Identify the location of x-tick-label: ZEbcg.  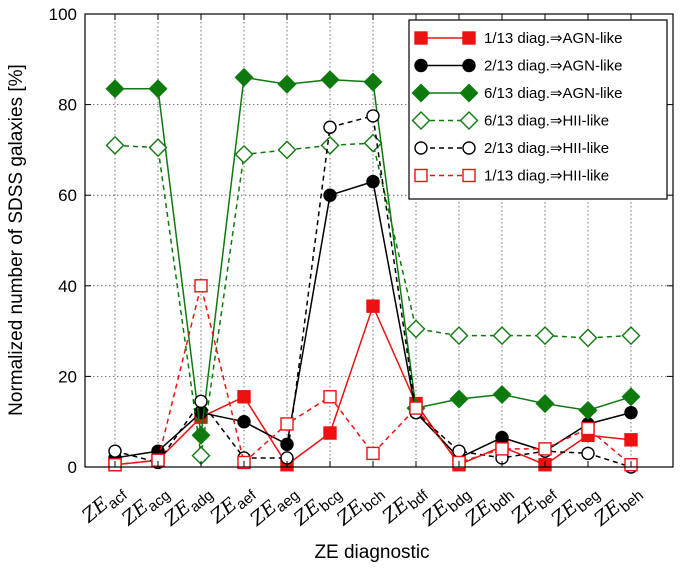
(317, 507).